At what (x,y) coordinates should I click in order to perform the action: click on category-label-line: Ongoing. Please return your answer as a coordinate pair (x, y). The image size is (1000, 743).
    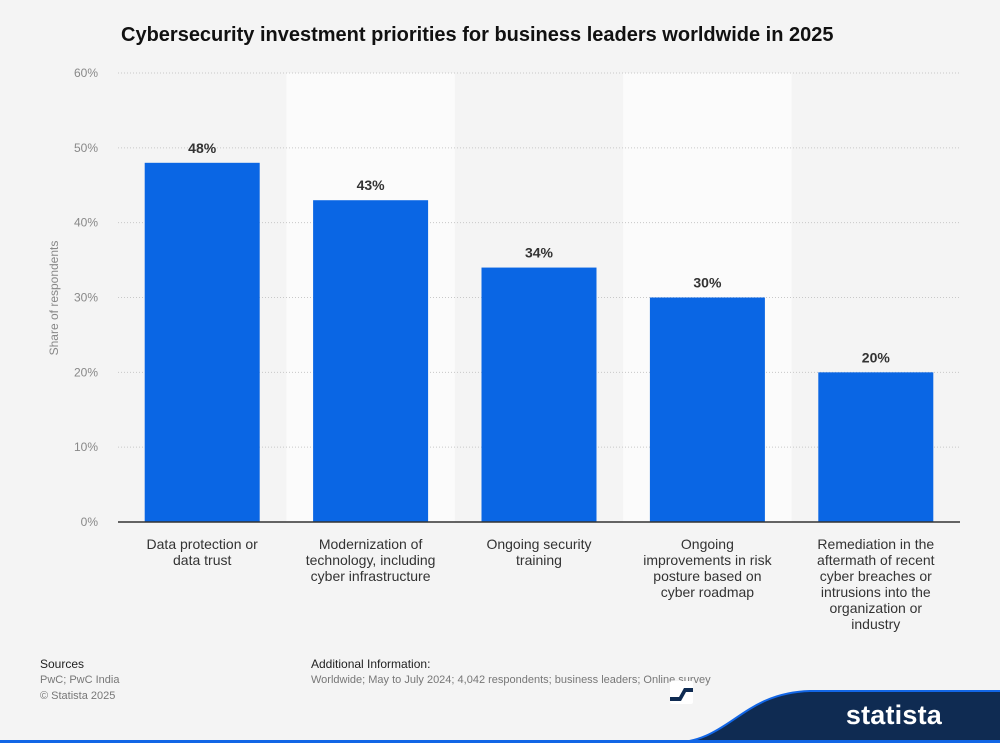
    Looking at the image, I should click on (707, 544).